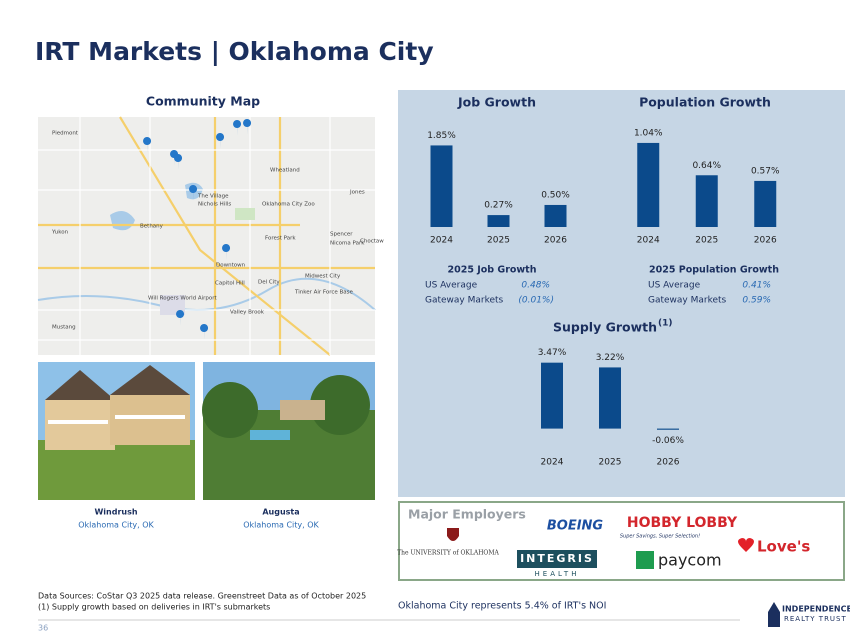 This screenshot has height=639, width=850. Describe the element at coordinates (665, 324) in the screenshot. I see `title-footnote: (1)` at that location.